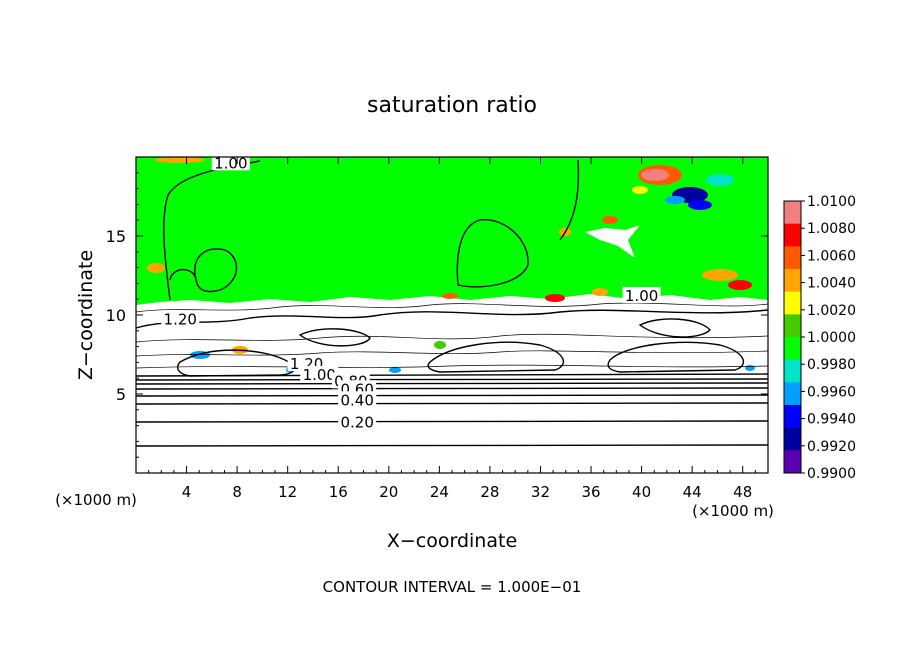 The image size is (904, 654). I want to click on x-tick-label: 4, so click(187, 492).